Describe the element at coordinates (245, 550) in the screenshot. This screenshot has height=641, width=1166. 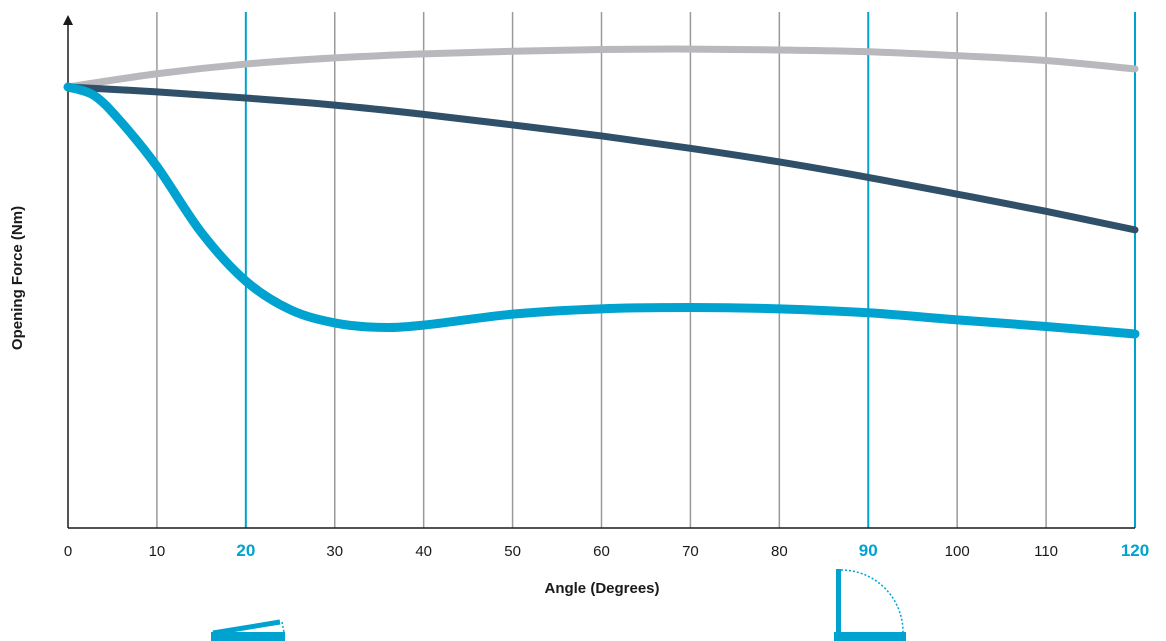
I see `x-tick-label-20: 20` at that location.